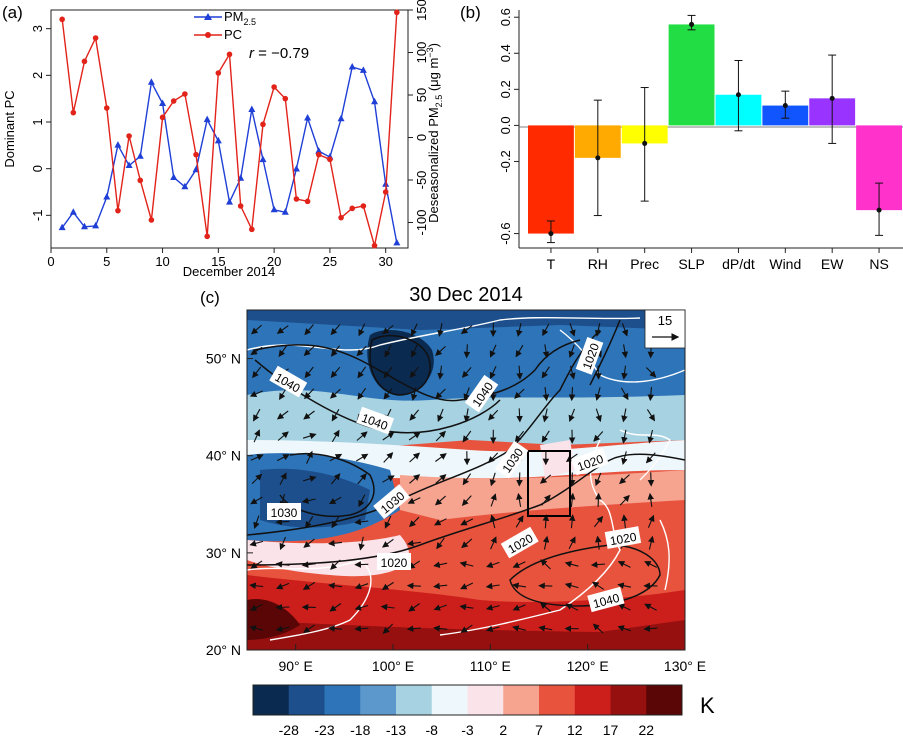 The width and height of the screenshot is (903, 739). What do you see at coordinates (324, 730) in the screenshot?
I see `colorbar-tick-label: -23` at bounding box center [324, 730].